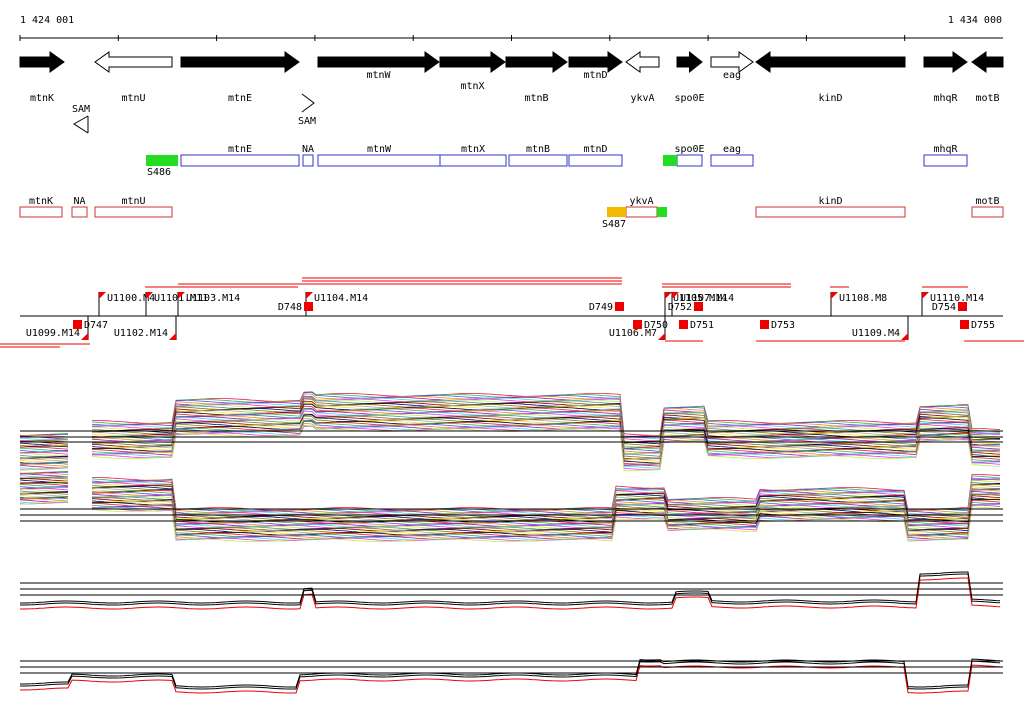  I want to click on axis-start-label: 1 424 001, so click(47, 20).